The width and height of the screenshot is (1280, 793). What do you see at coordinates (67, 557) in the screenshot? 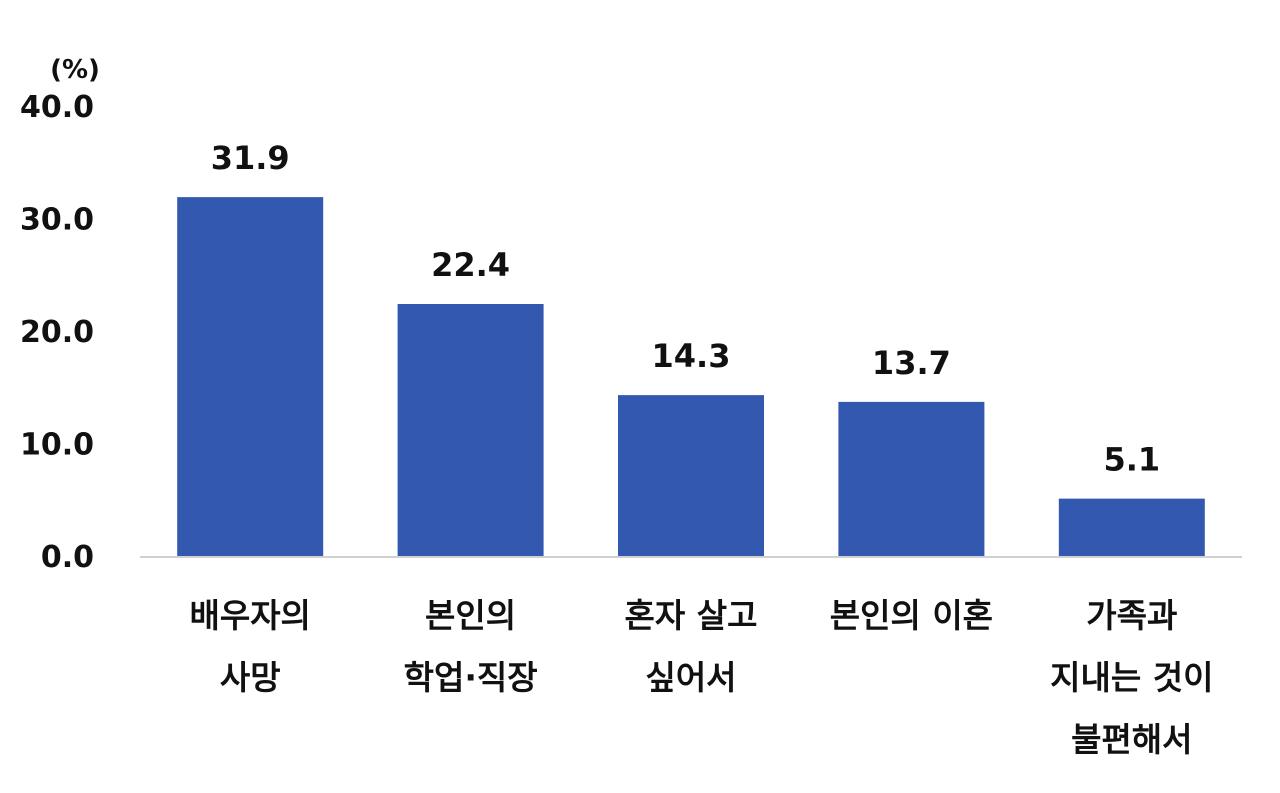
I see `y-tick-label: 0.0` at bounding box center [67, 557].